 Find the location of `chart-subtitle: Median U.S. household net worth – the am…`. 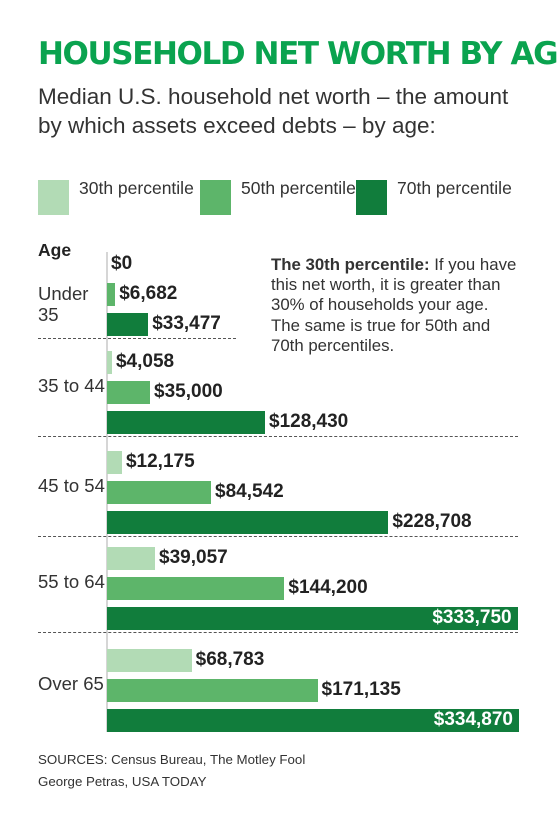

chart-subtitle: Median U.S. household net worth – the am… is located at coordinates (273, 111).